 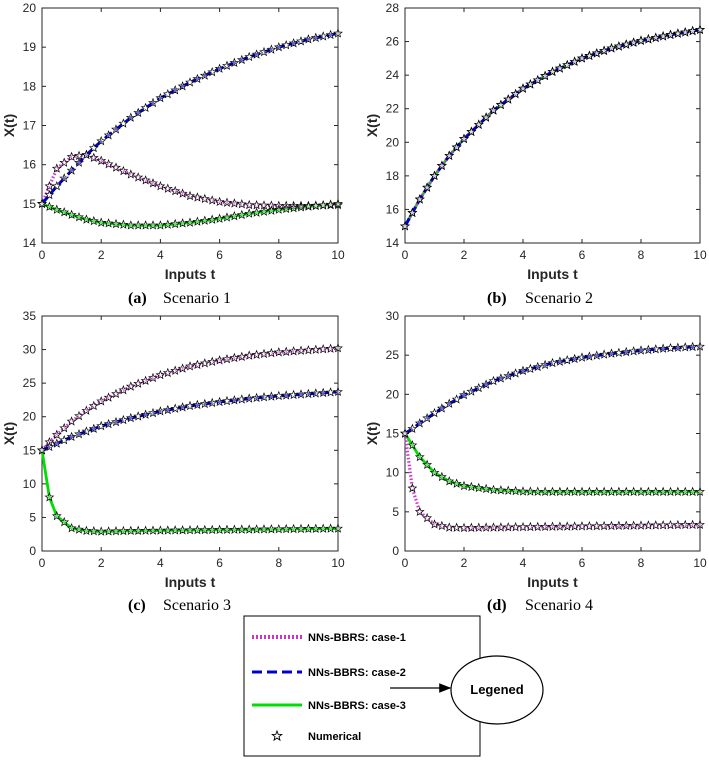 What do you see at coordinates (393, 394) in the screenshot?
I see `y-tick-label: 20` at bounding box center [393, 394].